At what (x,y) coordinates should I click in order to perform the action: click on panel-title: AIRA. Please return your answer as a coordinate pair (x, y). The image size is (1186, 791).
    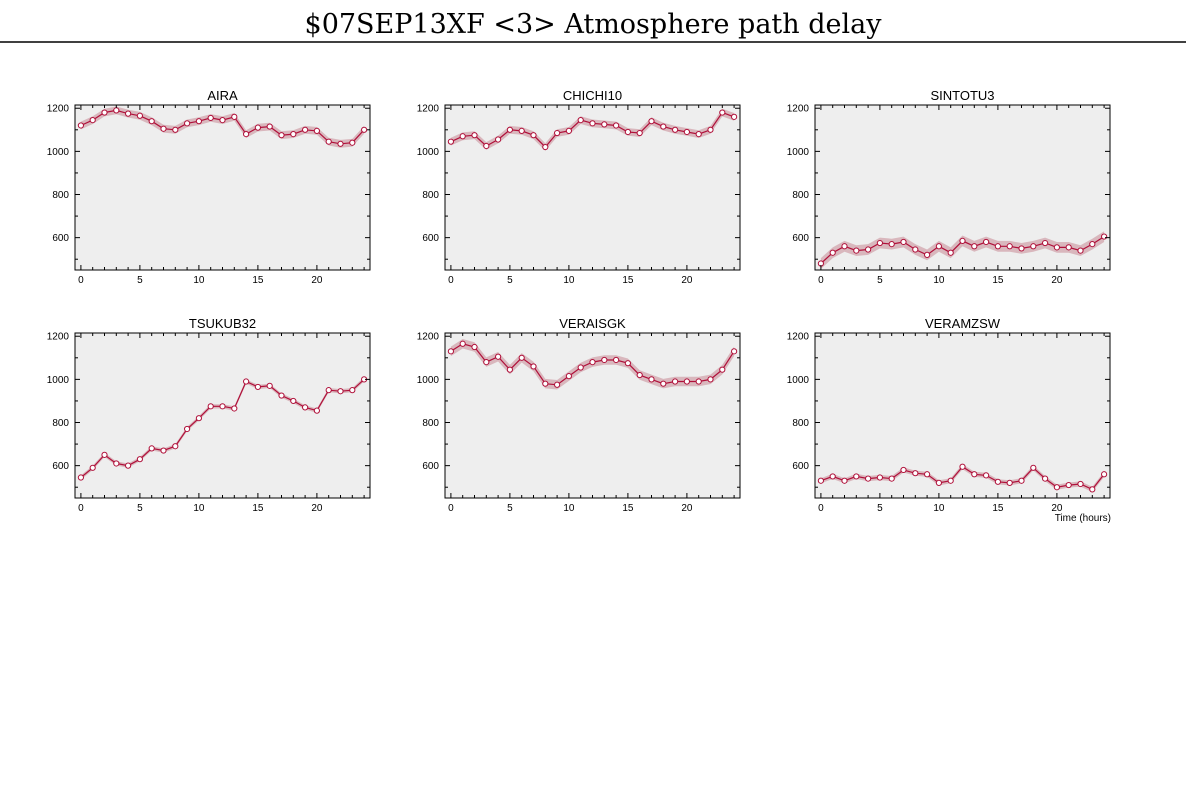
    Looking at the image, I should click on (222, 95).